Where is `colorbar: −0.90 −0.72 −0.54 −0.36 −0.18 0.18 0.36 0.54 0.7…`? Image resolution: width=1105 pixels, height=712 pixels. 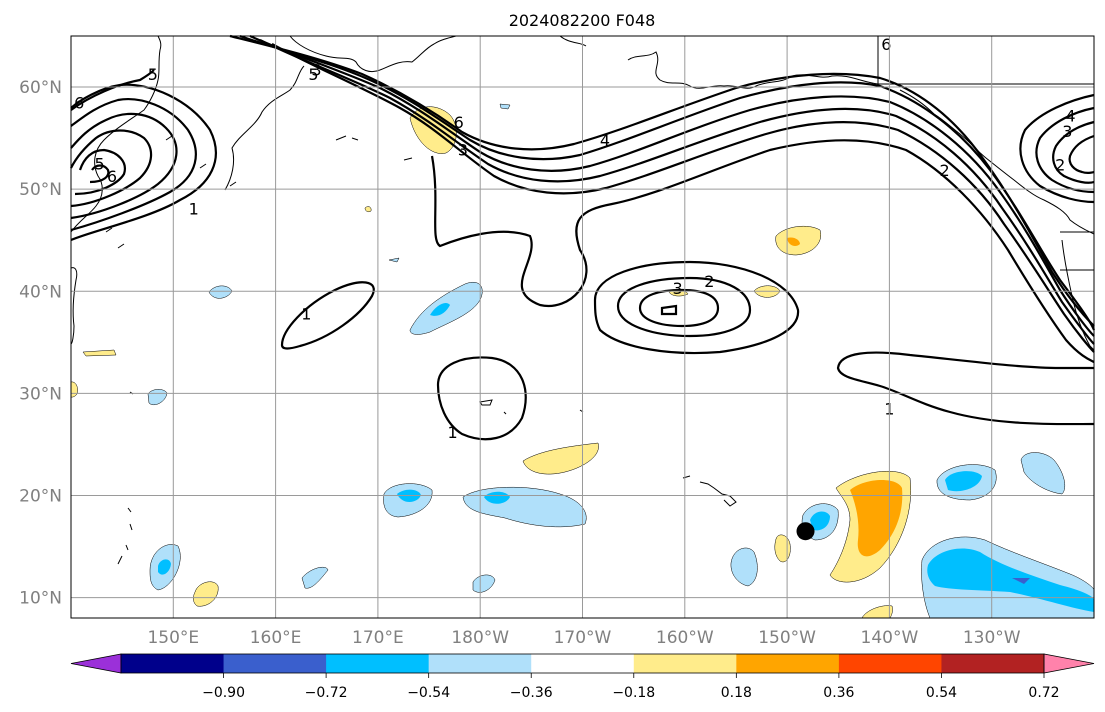 colorbar: −0.90 −0.72 −0.54 −0.36 −0.18 0.18 0.36 0.54 0.7… is located at coordinates (582, 677).